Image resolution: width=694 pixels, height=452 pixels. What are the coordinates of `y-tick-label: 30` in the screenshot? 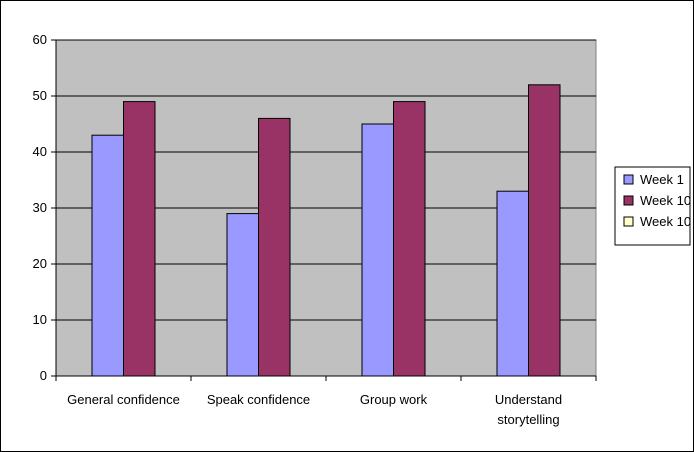 It's located at (40, 207).